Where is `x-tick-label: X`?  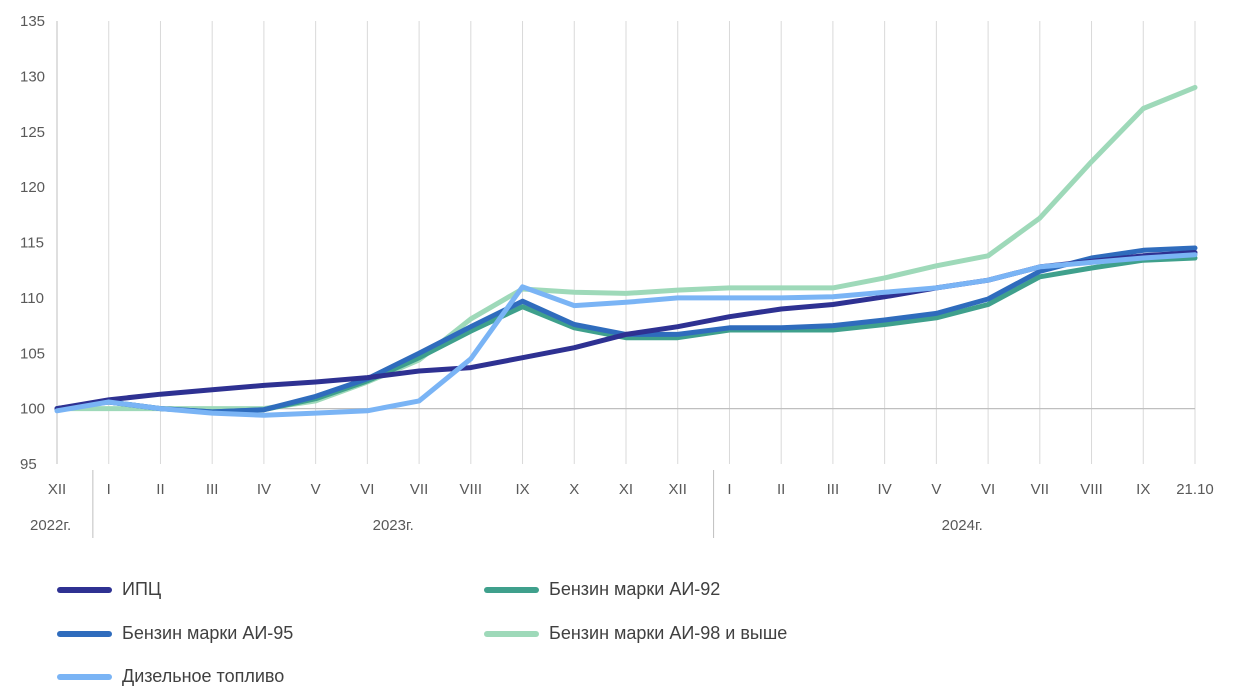 x-tick-label: X is located at coordinates (574, 489).